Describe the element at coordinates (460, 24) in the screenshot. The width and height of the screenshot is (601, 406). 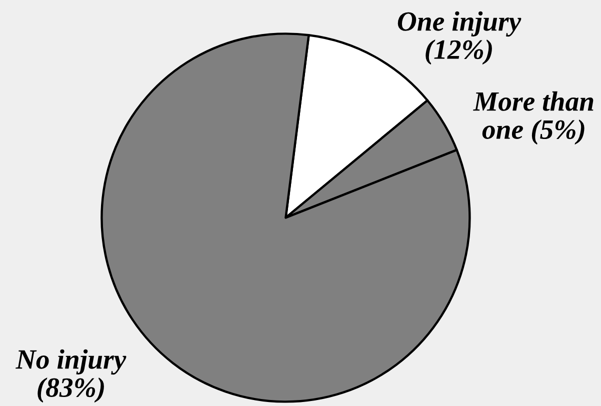
I see `slice-label: One injury` at that location.